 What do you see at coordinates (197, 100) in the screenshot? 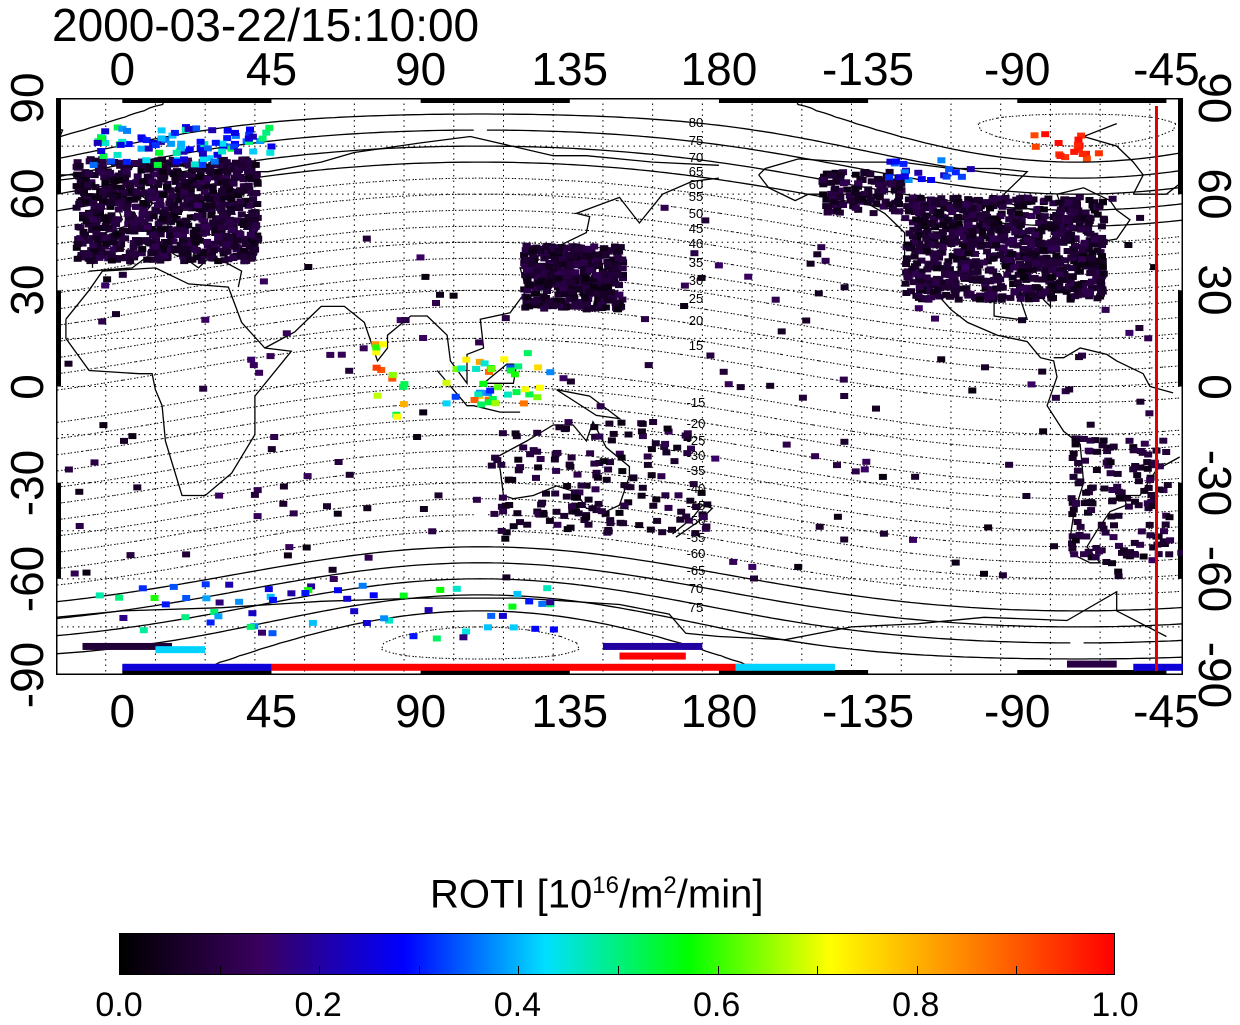
I see `axis-tick-bar-top` at bounding box center [197, 100].